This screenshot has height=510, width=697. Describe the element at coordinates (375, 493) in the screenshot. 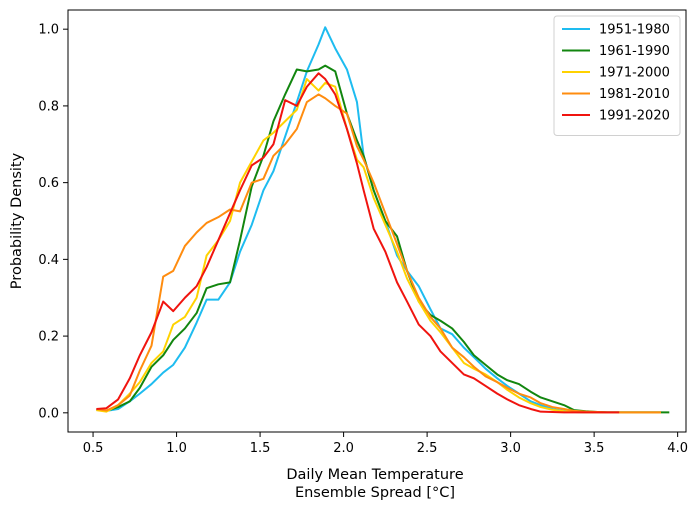

I see `x-axis-label-line-2: Ensemble Spread [°C]` at that location.